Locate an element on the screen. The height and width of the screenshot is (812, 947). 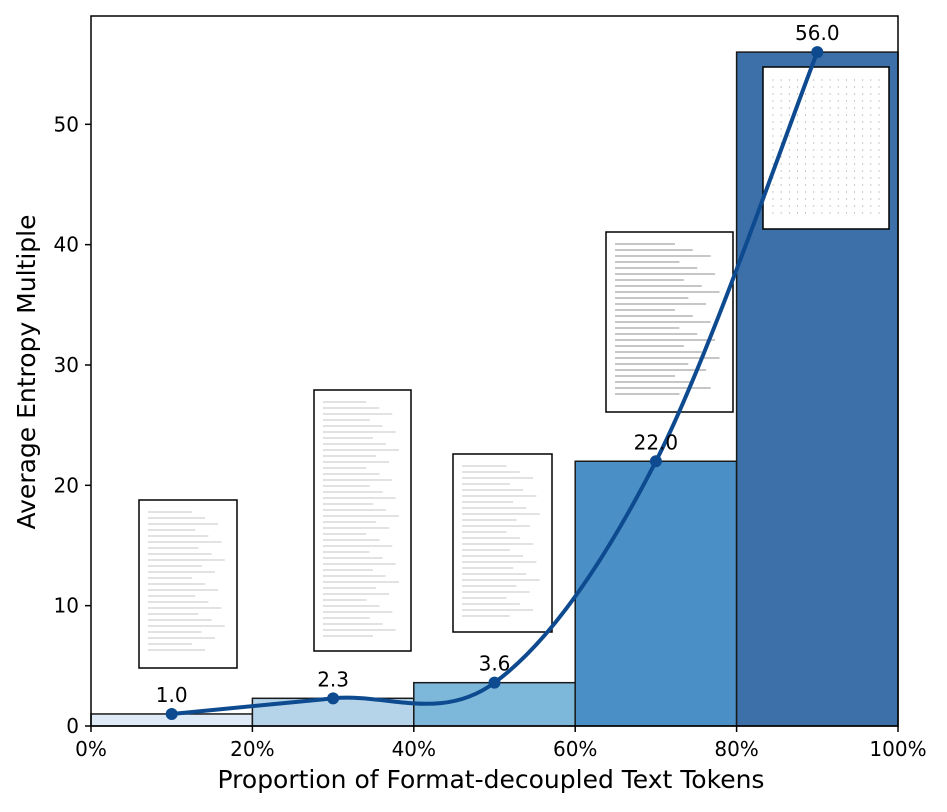
y-tick-label: 20 is located at coordinates (66, 485).